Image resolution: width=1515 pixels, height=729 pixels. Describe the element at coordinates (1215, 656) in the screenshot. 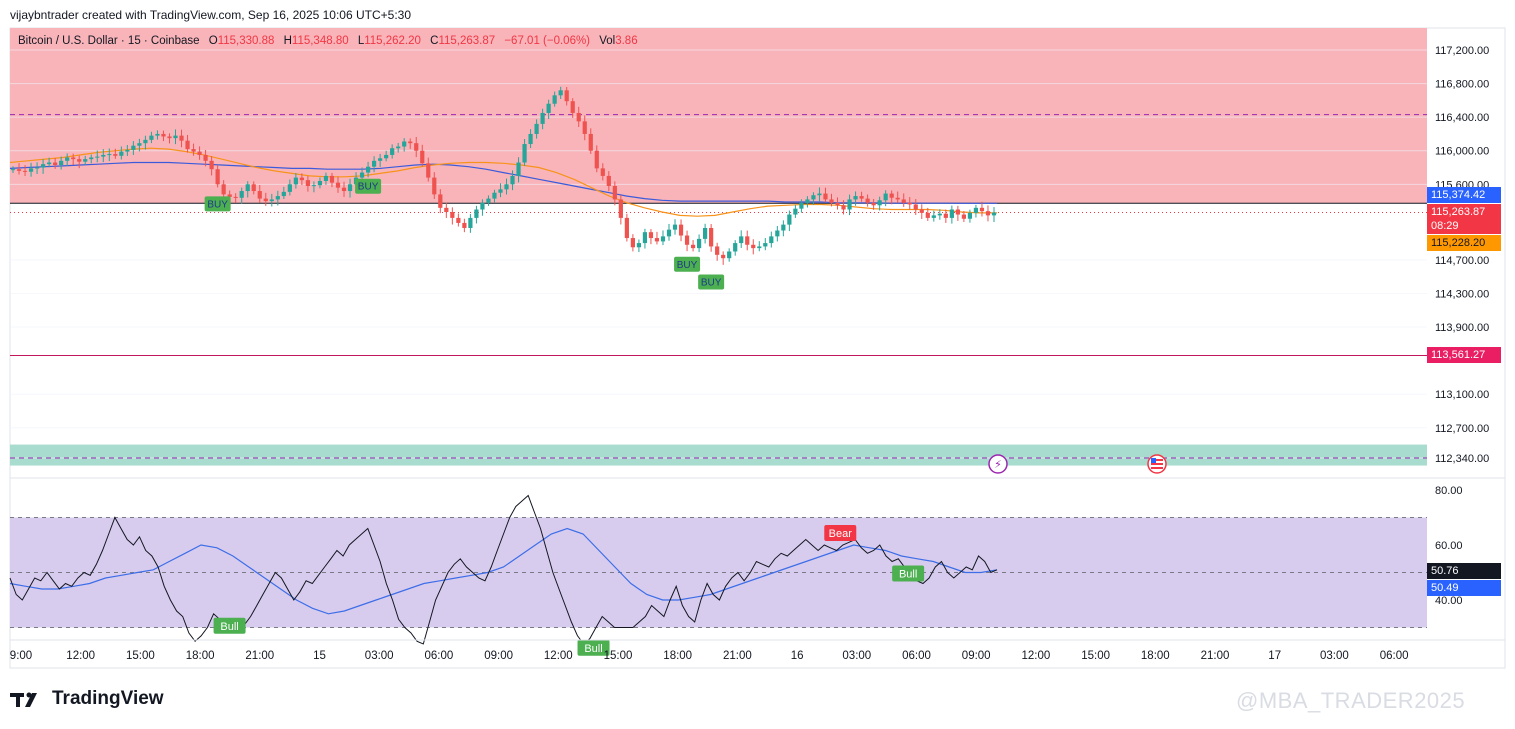

I see `time-axis-label: 21:00` at that location.